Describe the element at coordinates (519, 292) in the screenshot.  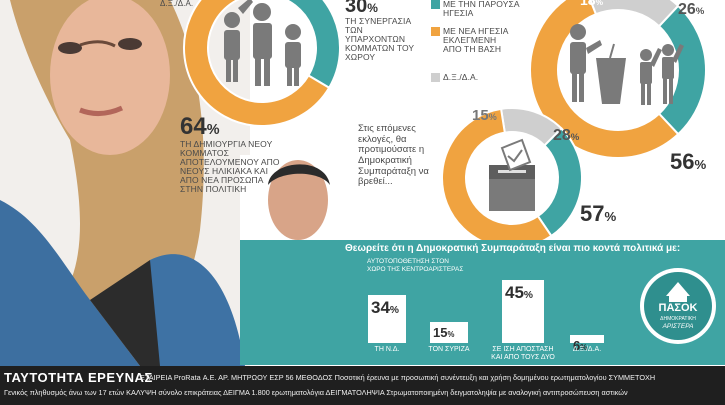
I see `bar-value-label: 45%` at that location.